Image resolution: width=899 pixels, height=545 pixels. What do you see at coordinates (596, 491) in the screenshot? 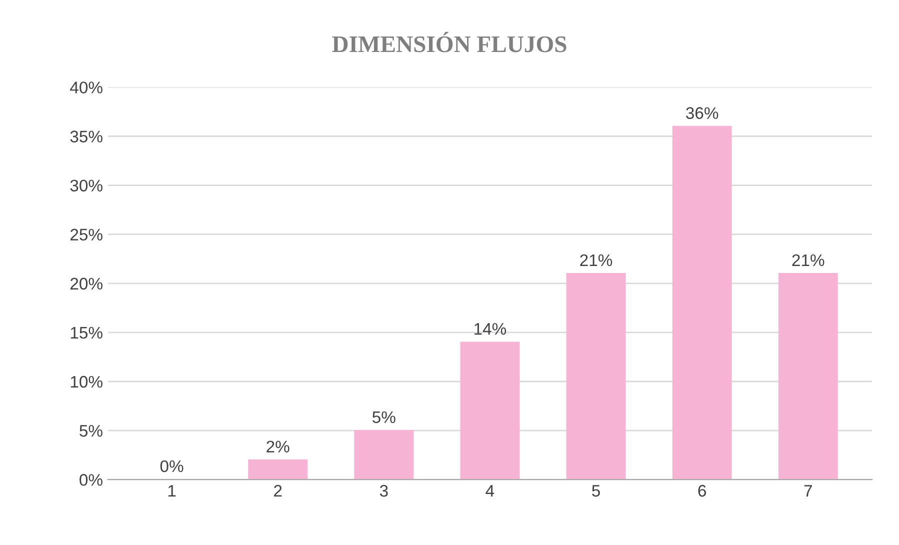
I see `x-tick-label: 5` at bounding box center [596, 491].